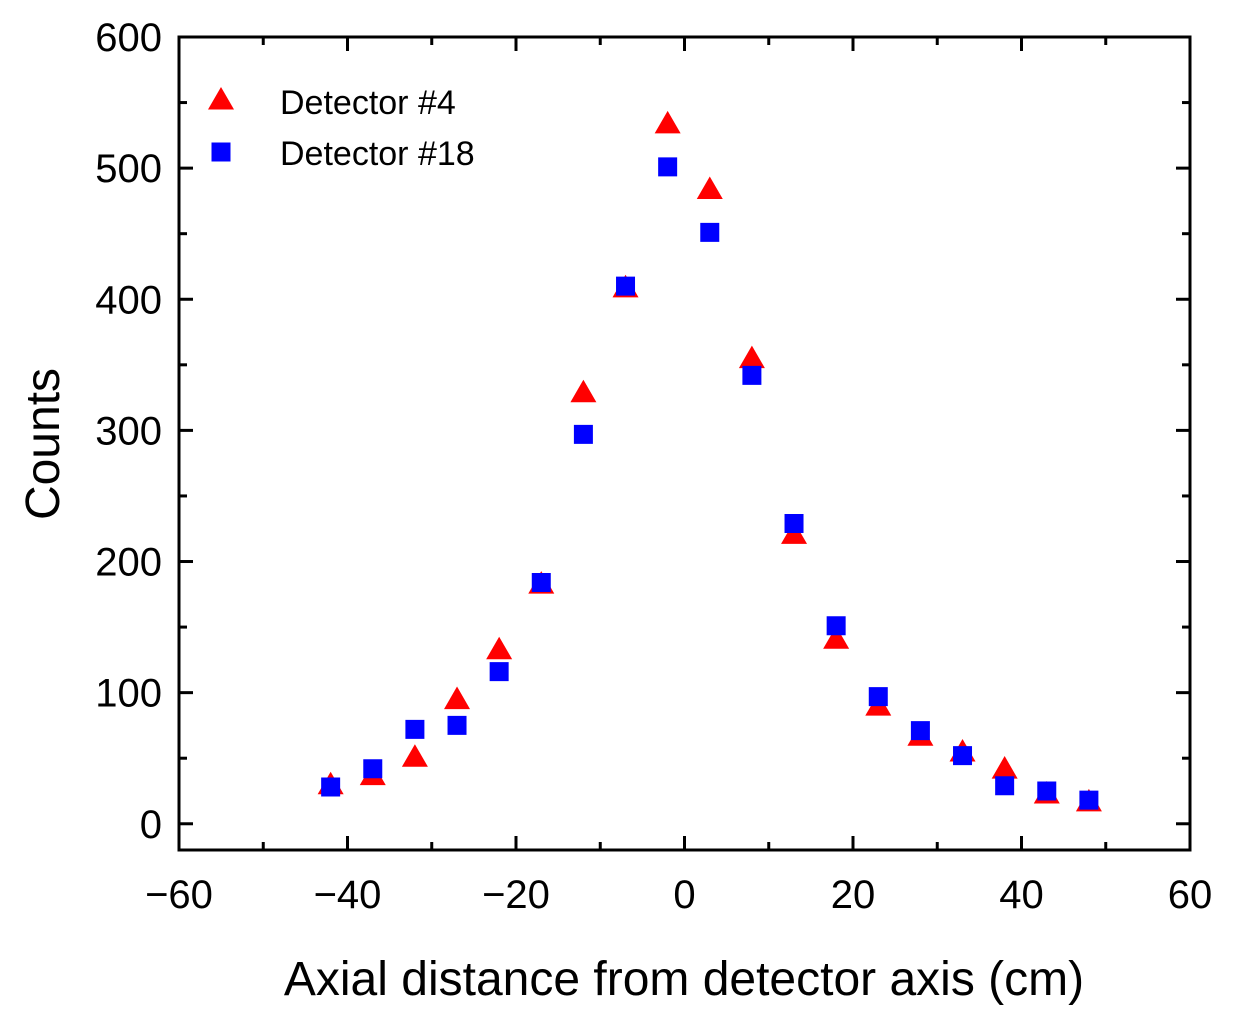 The width and height of the screenshot is (1239, 1026). What do you see at coordinates (684, 895) in the screenshot?
I see `x-tick-label: 0` at bounding box center [684, 895].